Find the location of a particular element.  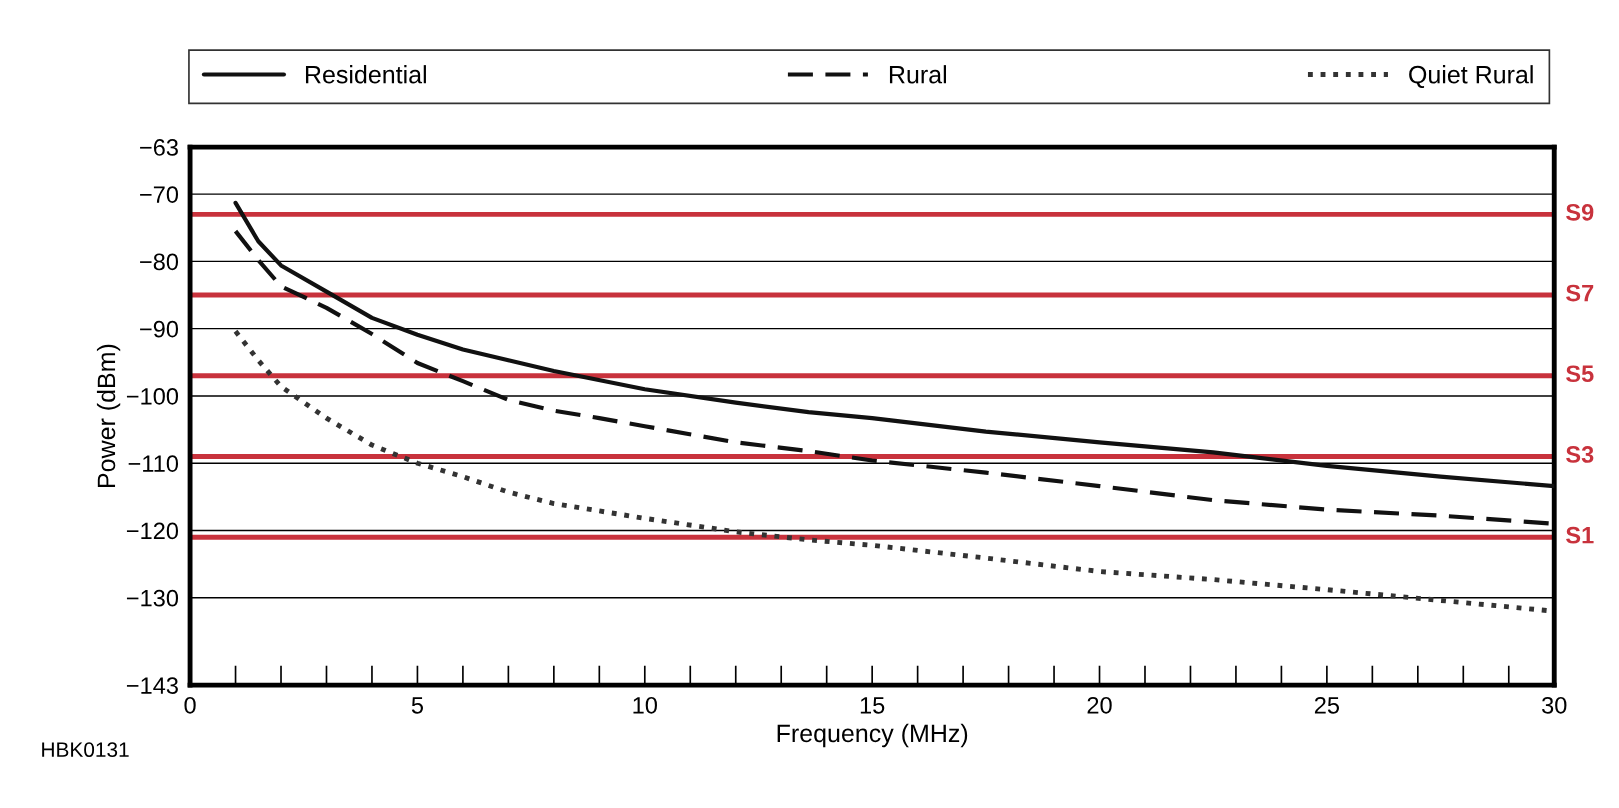

text: HBK0131 is located at coordinates (85, 750).